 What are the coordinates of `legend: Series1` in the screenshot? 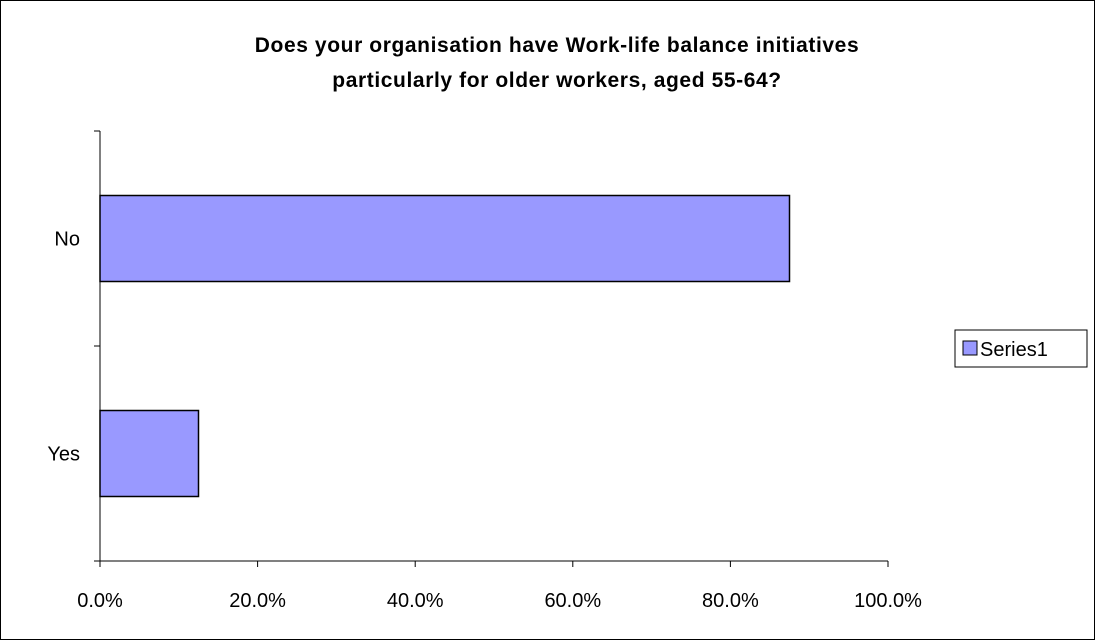 It's located at (1021, 348).